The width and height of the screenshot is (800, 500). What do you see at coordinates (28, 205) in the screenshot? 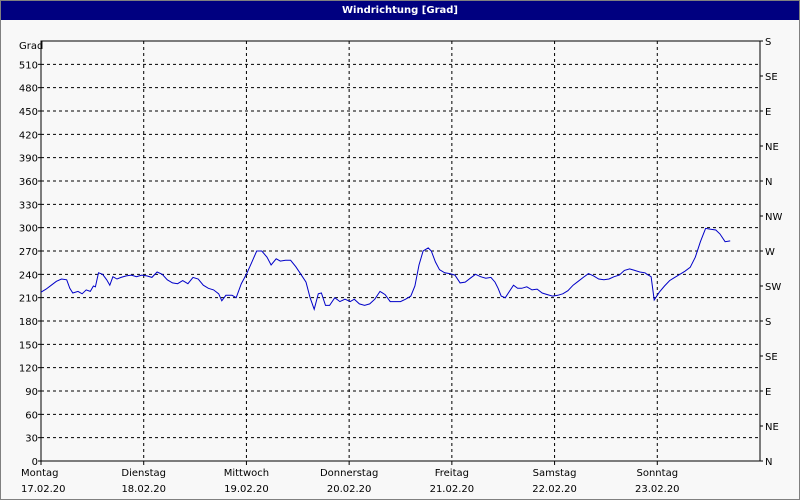
I see `y-tick-label: 330` at bounding box center [28, 205].